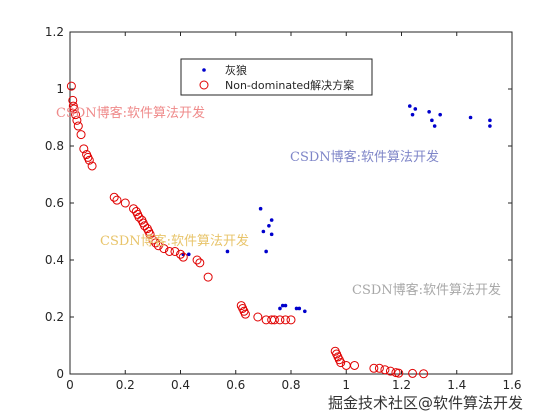 The width and height of the screenshot is (560, 420). What do you see at coordinates (70, 385) in the screenshot?
I see `x-tick-label: 0` at bounding box center [70, 385].